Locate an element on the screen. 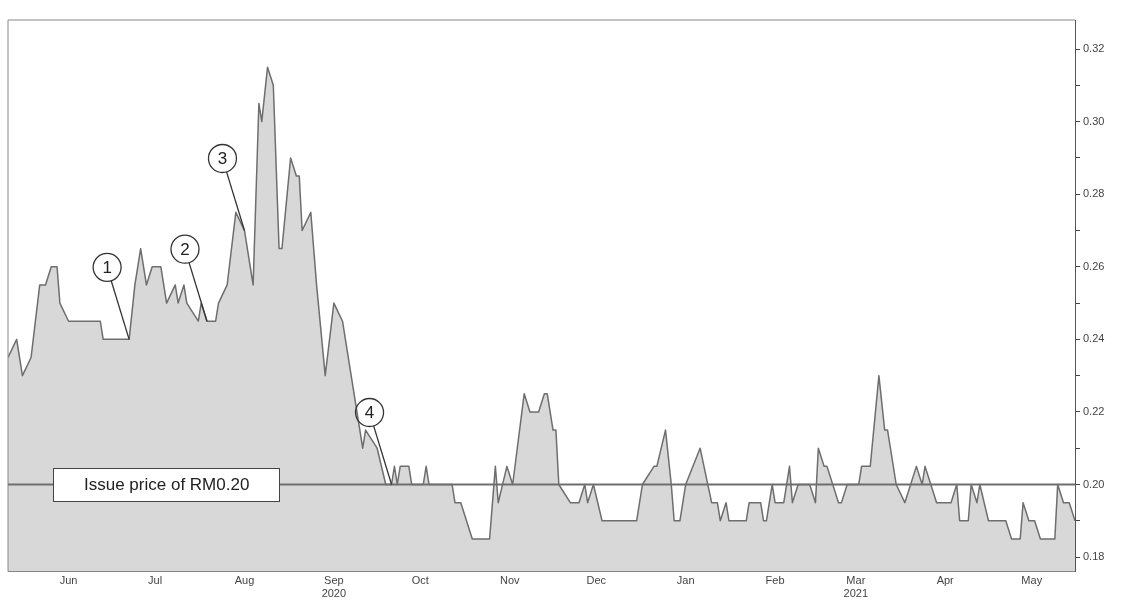 The image size is (1121, 604). y-tick-label: 0.30 is located at coordinates (1094, 120).